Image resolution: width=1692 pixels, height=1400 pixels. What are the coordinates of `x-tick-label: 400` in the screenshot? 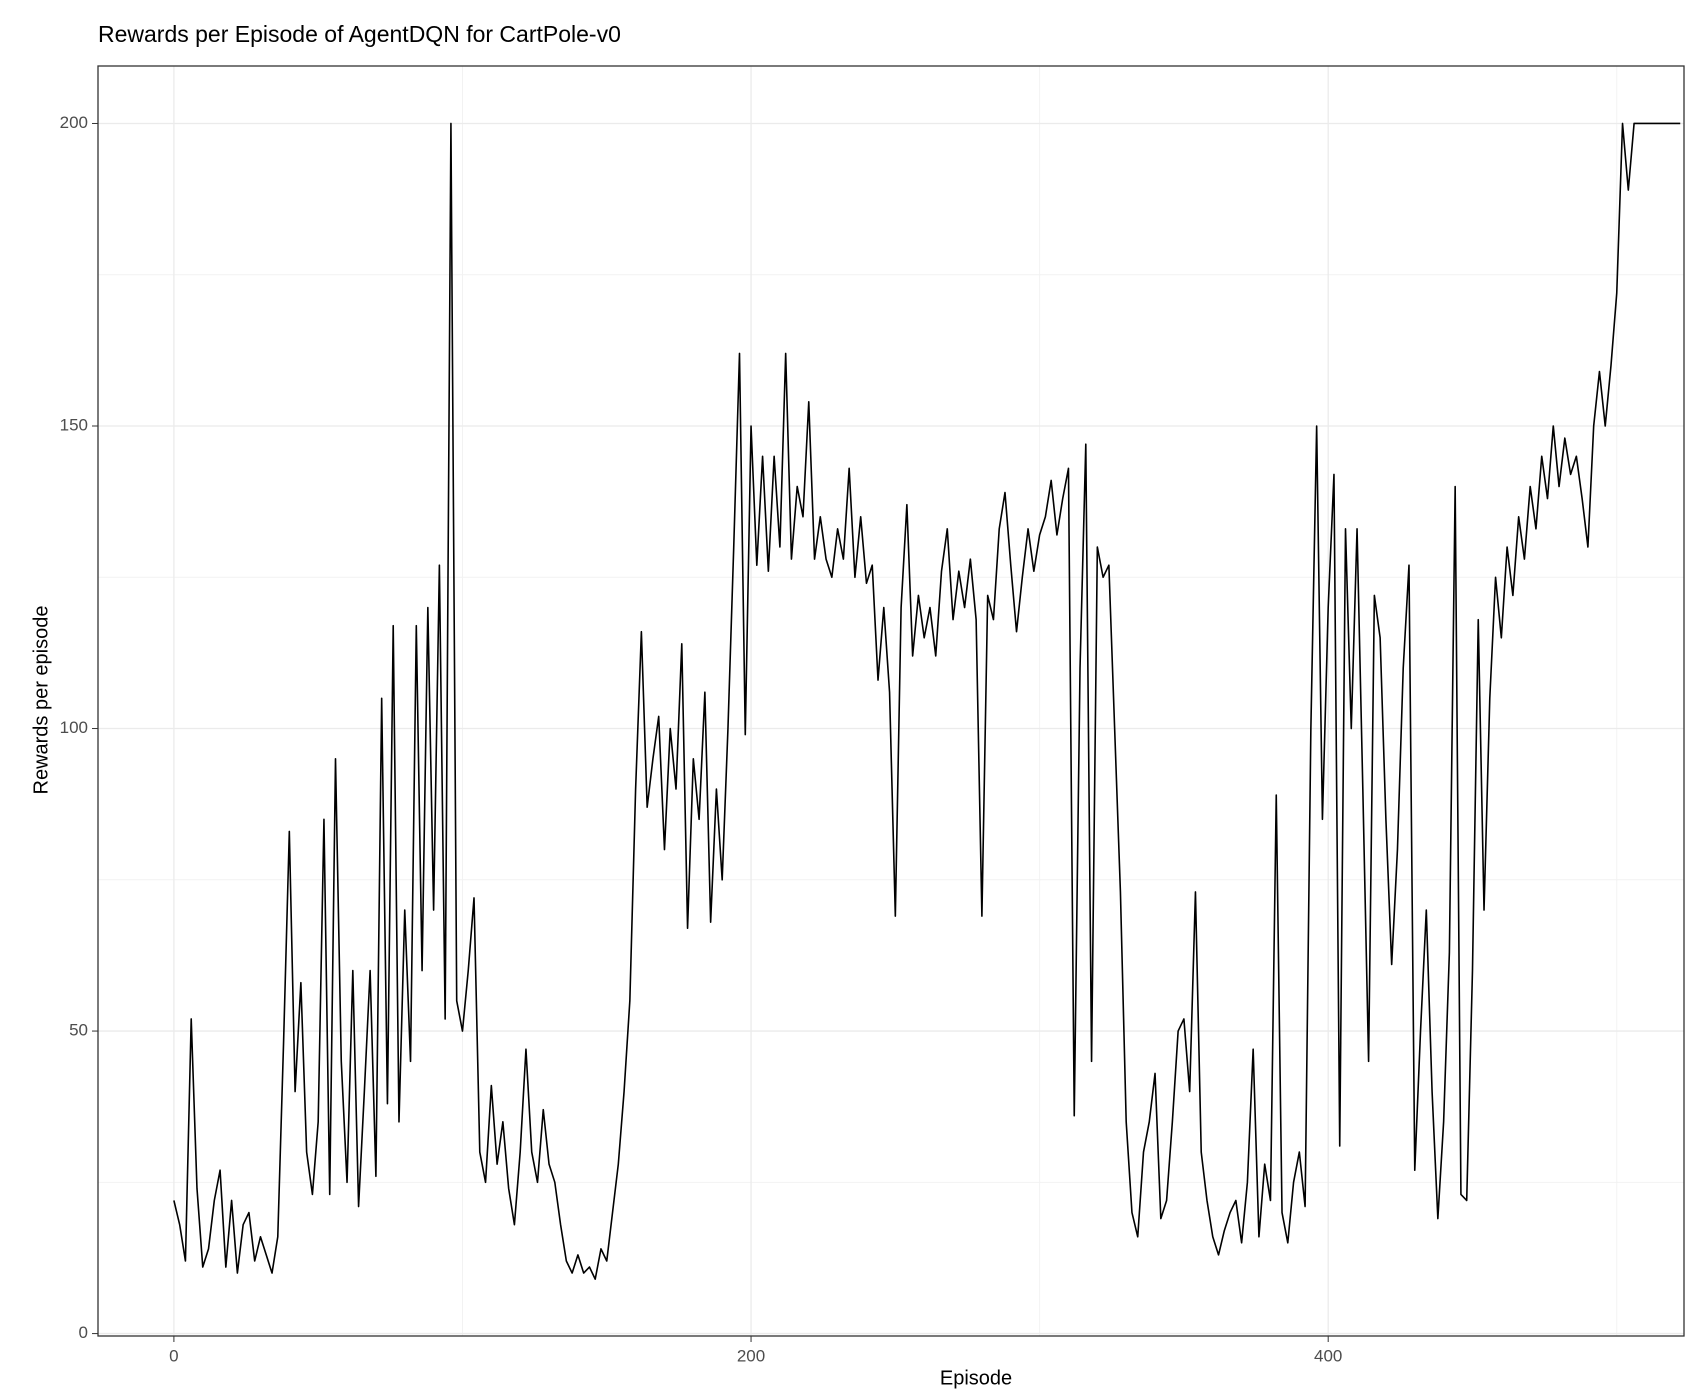 It's located at (1328, 1355).